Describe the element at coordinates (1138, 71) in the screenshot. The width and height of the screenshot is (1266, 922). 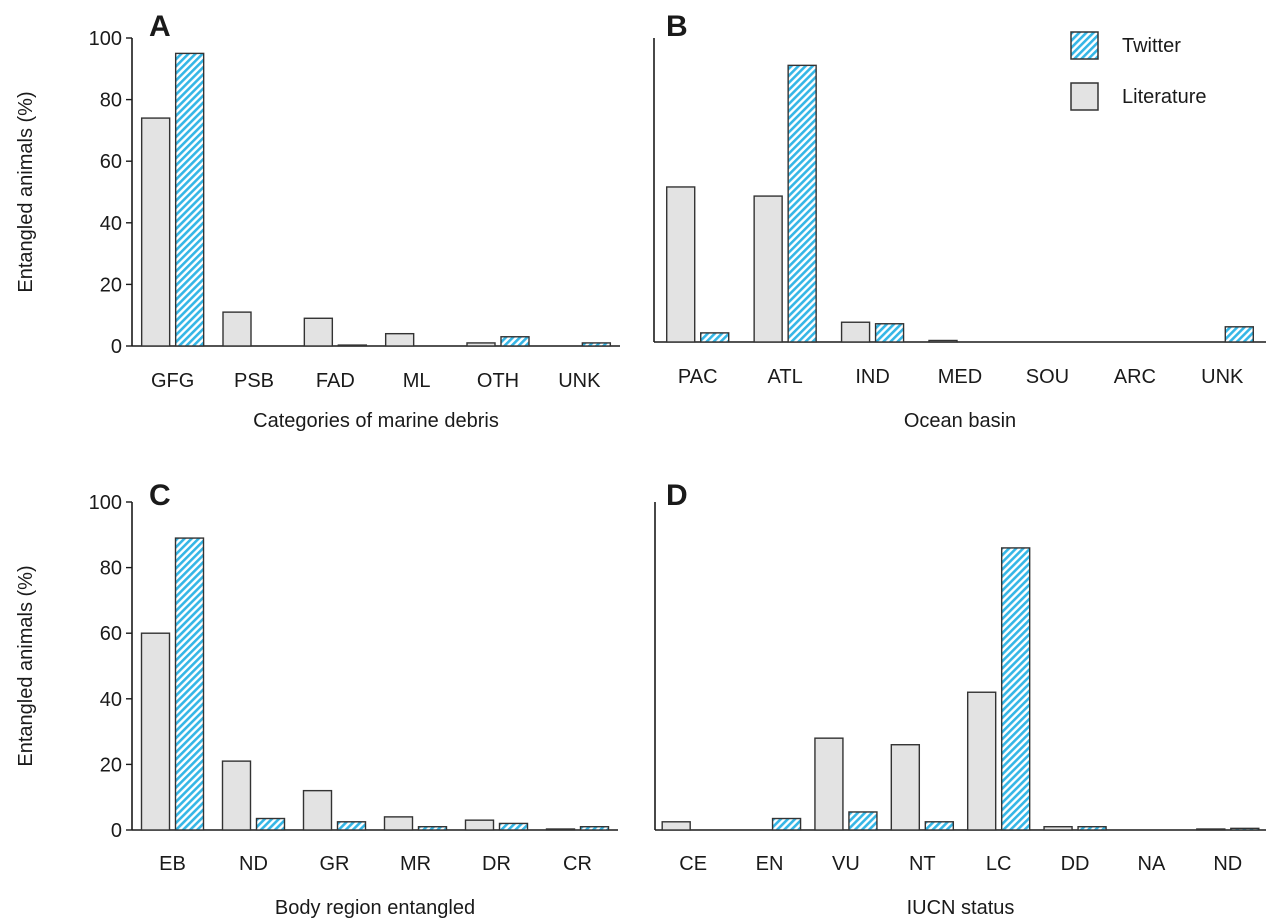
I see `legend: Twitter Literature` at that location.